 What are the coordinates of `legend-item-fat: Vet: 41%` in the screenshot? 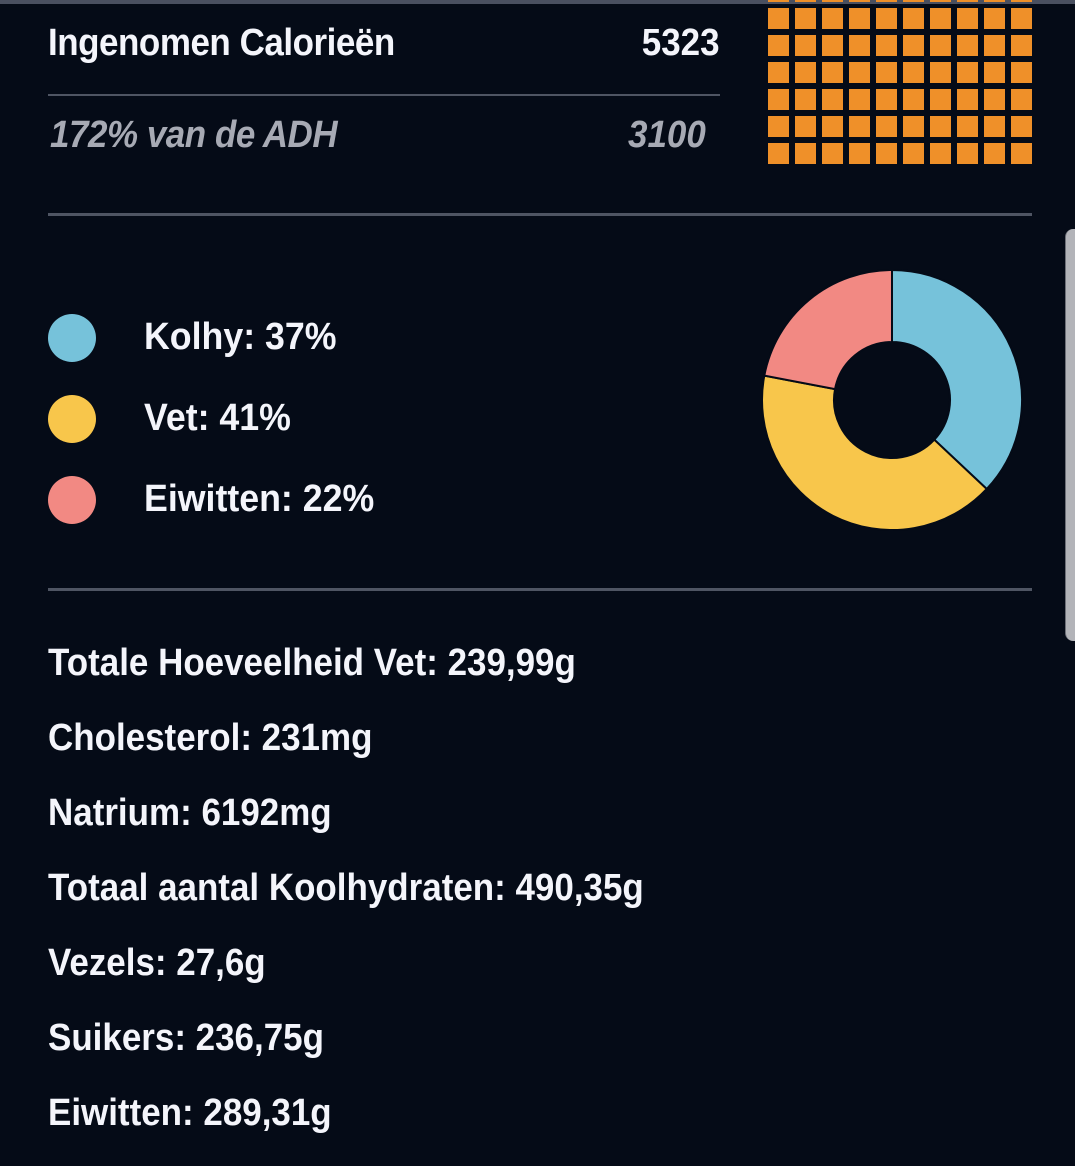 It's located at (218, 418).